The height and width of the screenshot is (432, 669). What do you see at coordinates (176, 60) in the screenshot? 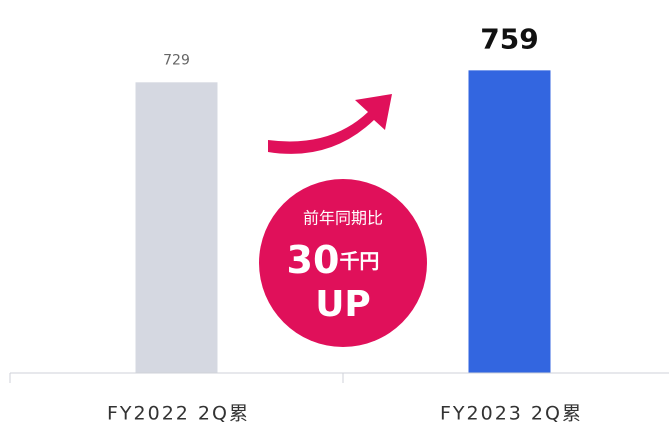
I see `value-label: 729` at bounding box center [176, 60].